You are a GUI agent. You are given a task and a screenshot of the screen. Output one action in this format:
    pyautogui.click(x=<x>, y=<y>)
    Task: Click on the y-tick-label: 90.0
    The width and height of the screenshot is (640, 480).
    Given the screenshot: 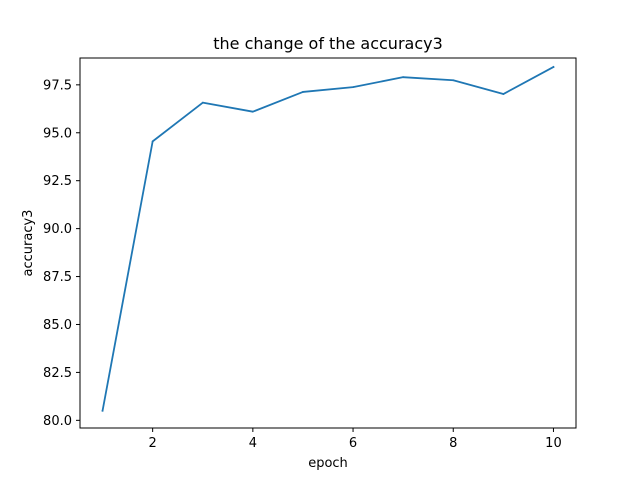 What is the action you would take?
    pyautogui.click(x=57, y=229)
    